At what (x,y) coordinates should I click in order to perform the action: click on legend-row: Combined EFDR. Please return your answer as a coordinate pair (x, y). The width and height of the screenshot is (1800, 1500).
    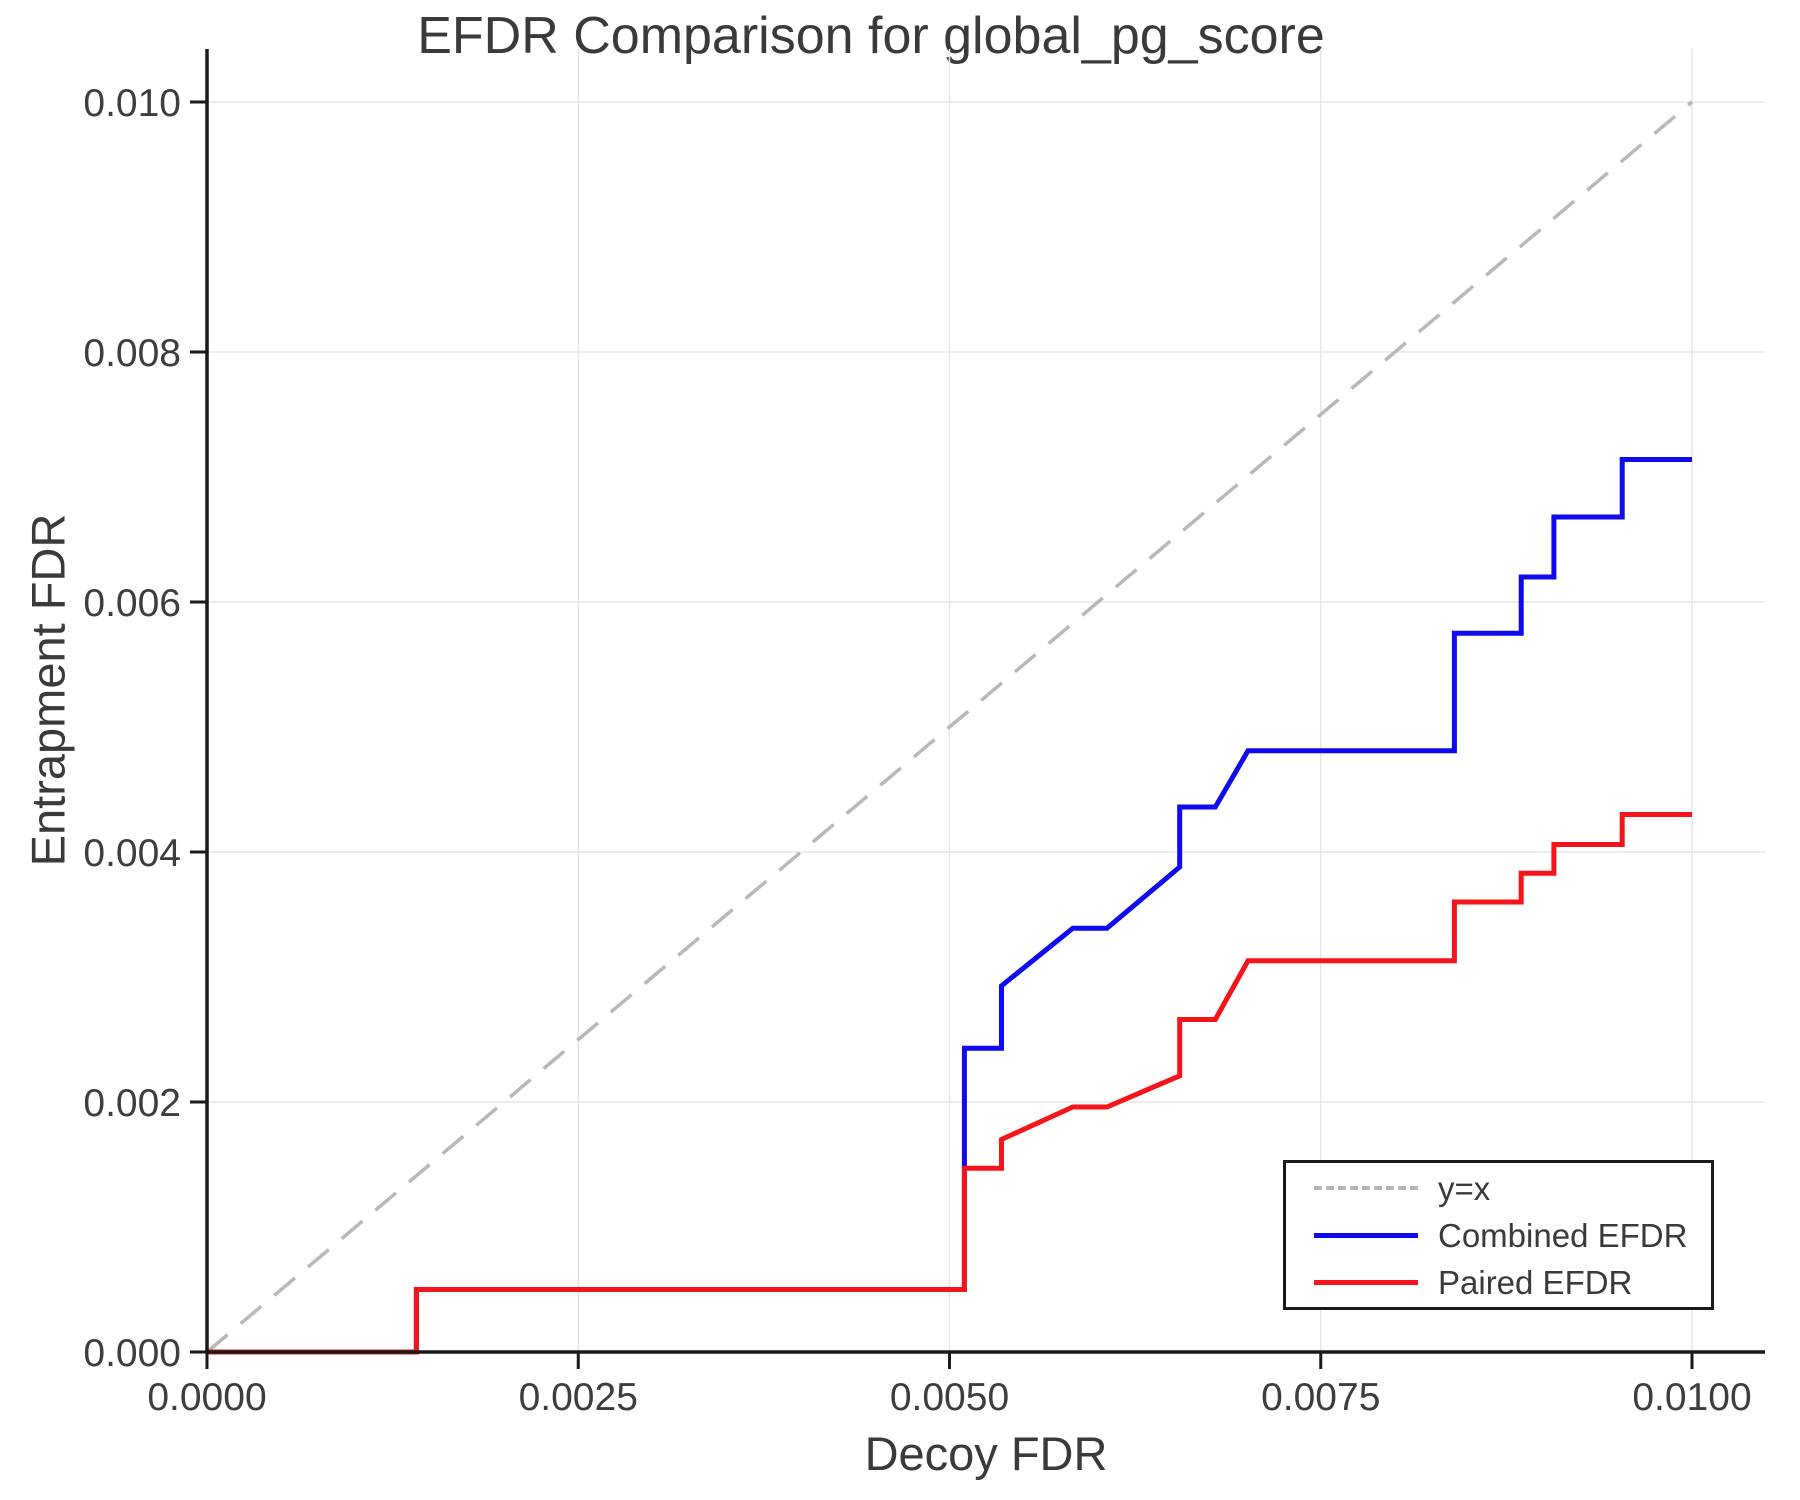
    Looking at the image, I should click on (1512, 1235).